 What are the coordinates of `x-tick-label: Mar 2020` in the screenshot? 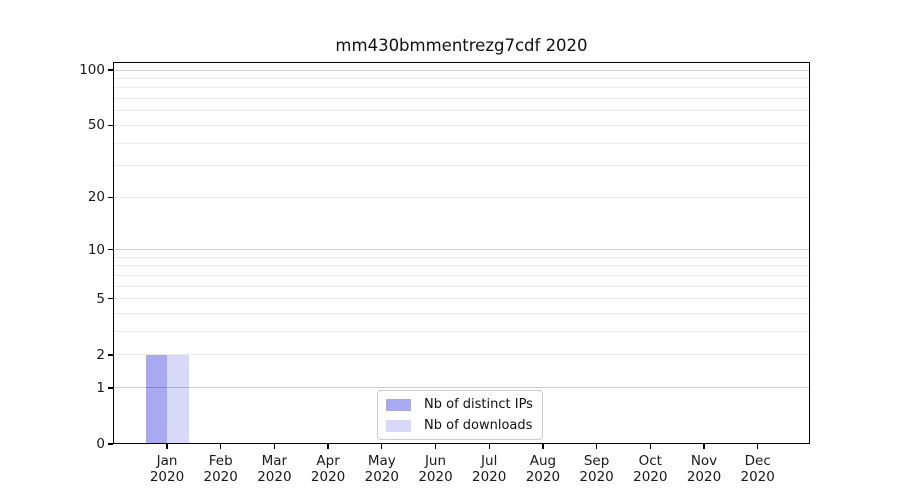 It's located at (274, 469).